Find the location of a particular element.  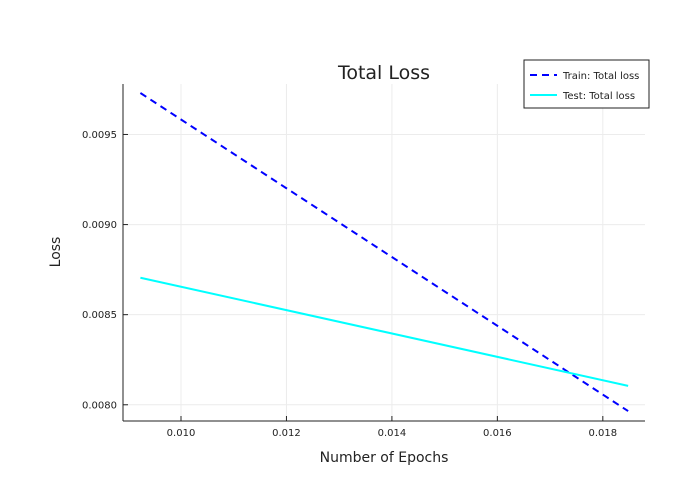

chart-title: Total Loss is located at coordinates (383, 73).